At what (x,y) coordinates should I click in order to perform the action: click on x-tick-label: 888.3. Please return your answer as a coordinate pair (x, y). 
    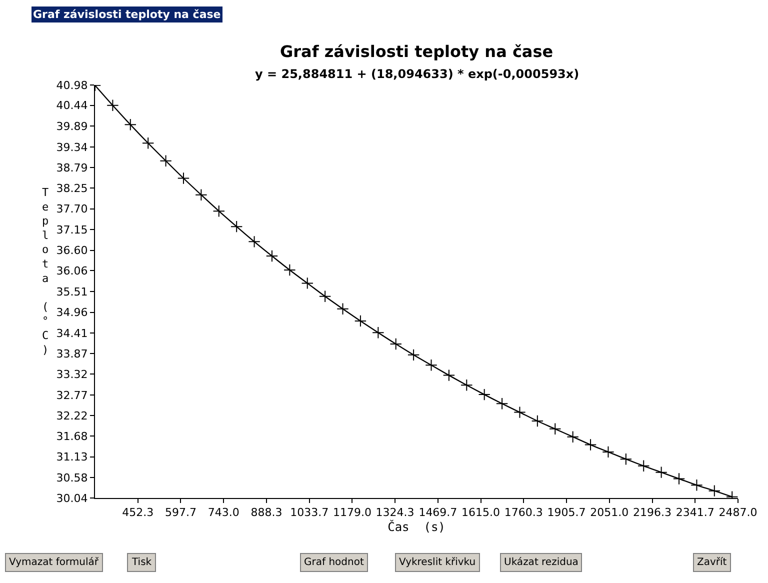
    Looking at the image, I should click on (266, 513).